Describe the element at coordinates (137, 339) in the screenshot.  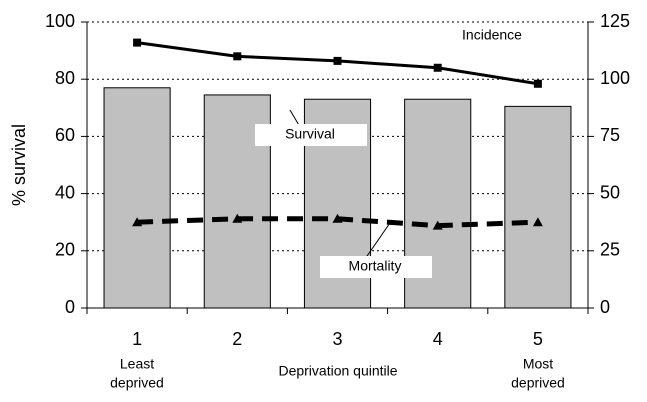
I see `x-tick-label: 1` at that location.